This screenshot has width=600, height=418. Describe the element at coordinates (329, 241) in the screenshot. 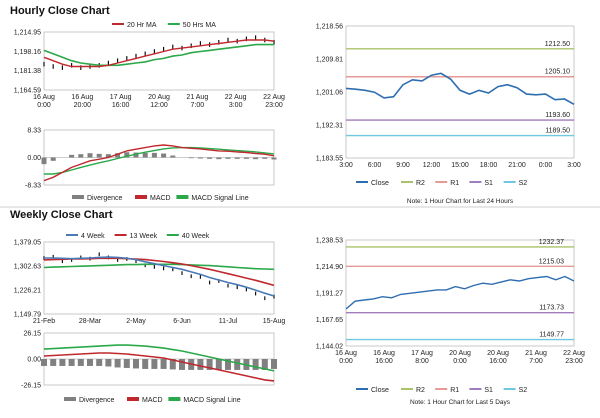

I see `hourly-week-y-tick: 1,238.53` at that location.